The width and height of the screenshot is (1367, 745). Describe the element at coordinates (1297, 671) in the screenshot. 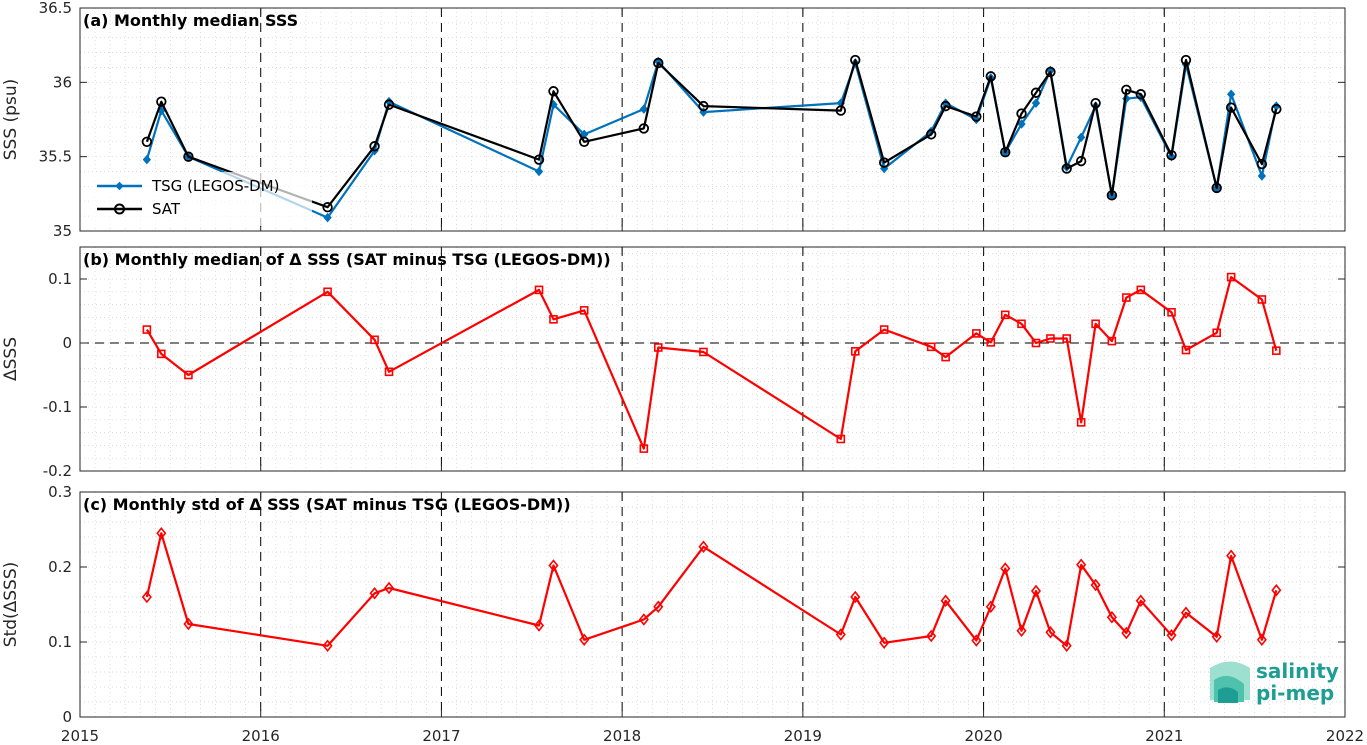

I see `logo-text-line1: salinity` at that location.